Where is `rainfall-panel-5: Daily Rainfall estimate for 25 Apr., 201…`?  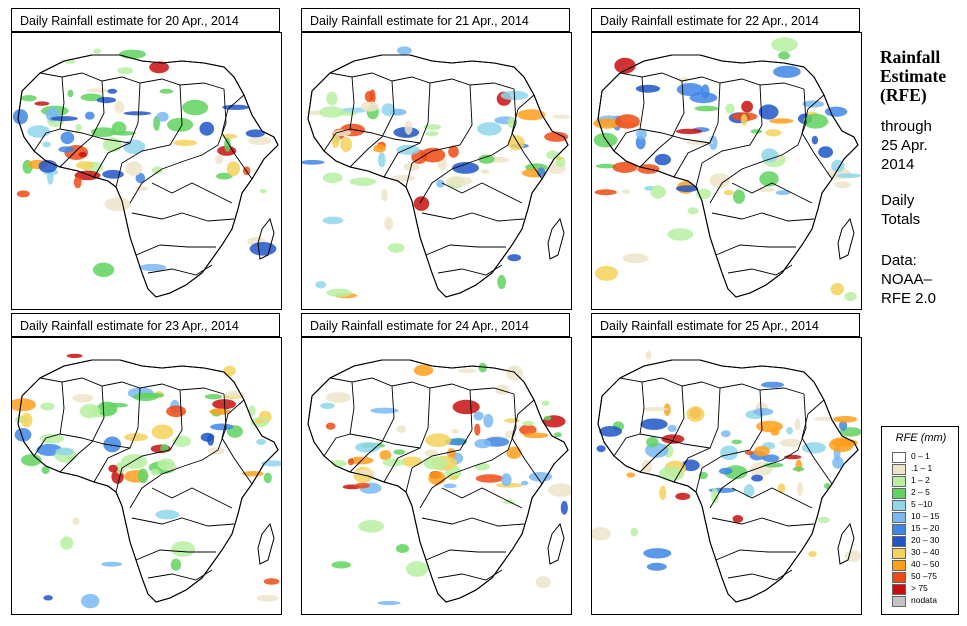
rainfall-panel-5: Daily Rainfall estimate for 25 Apr., 201… is located at coordinates (726, 465).